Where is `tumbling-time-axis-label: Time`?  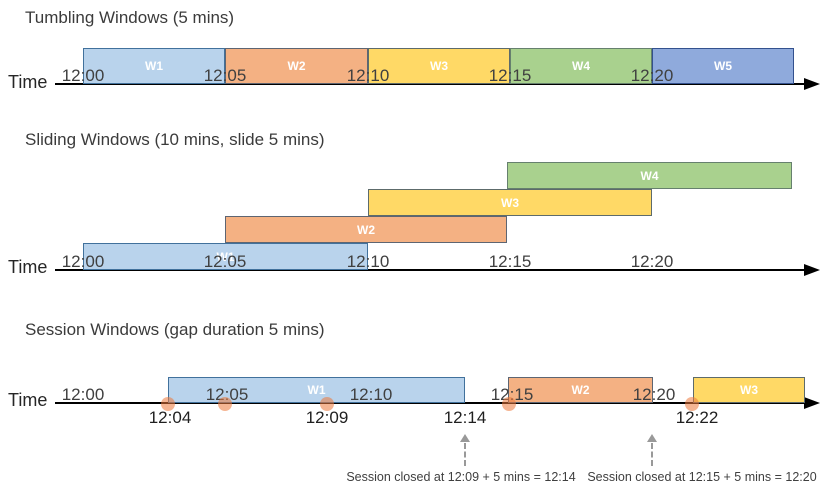 tumbling-time-axis-label: Time is located at coordinates (28, 82).